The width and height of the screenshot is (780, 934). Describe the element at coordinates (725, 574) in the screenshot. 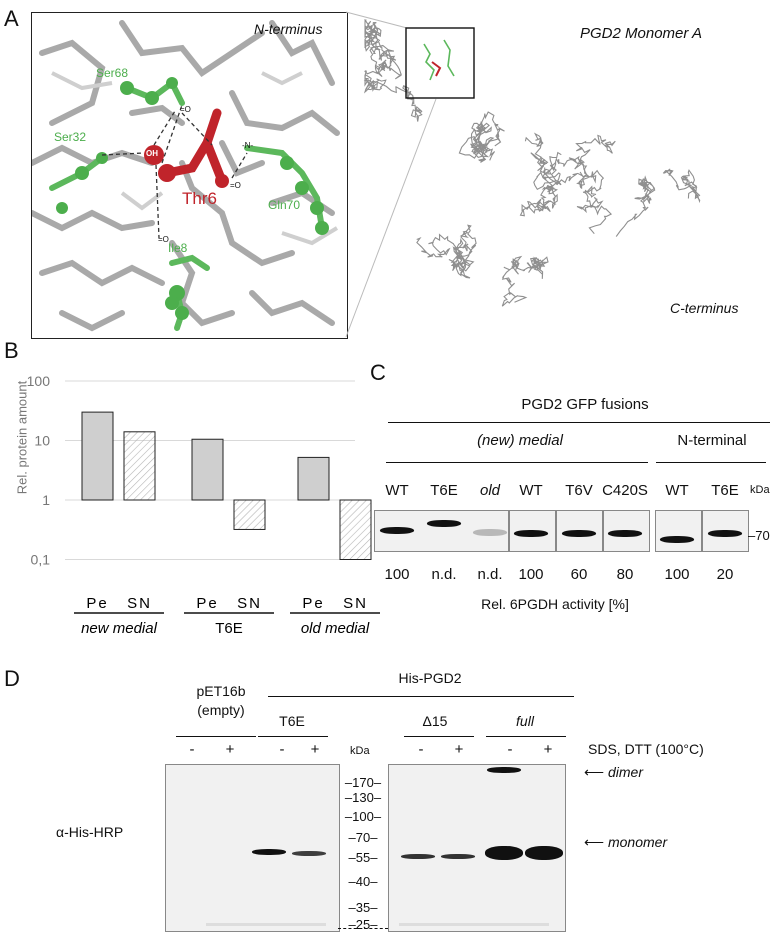

I see `activity-value: 20` at that location.